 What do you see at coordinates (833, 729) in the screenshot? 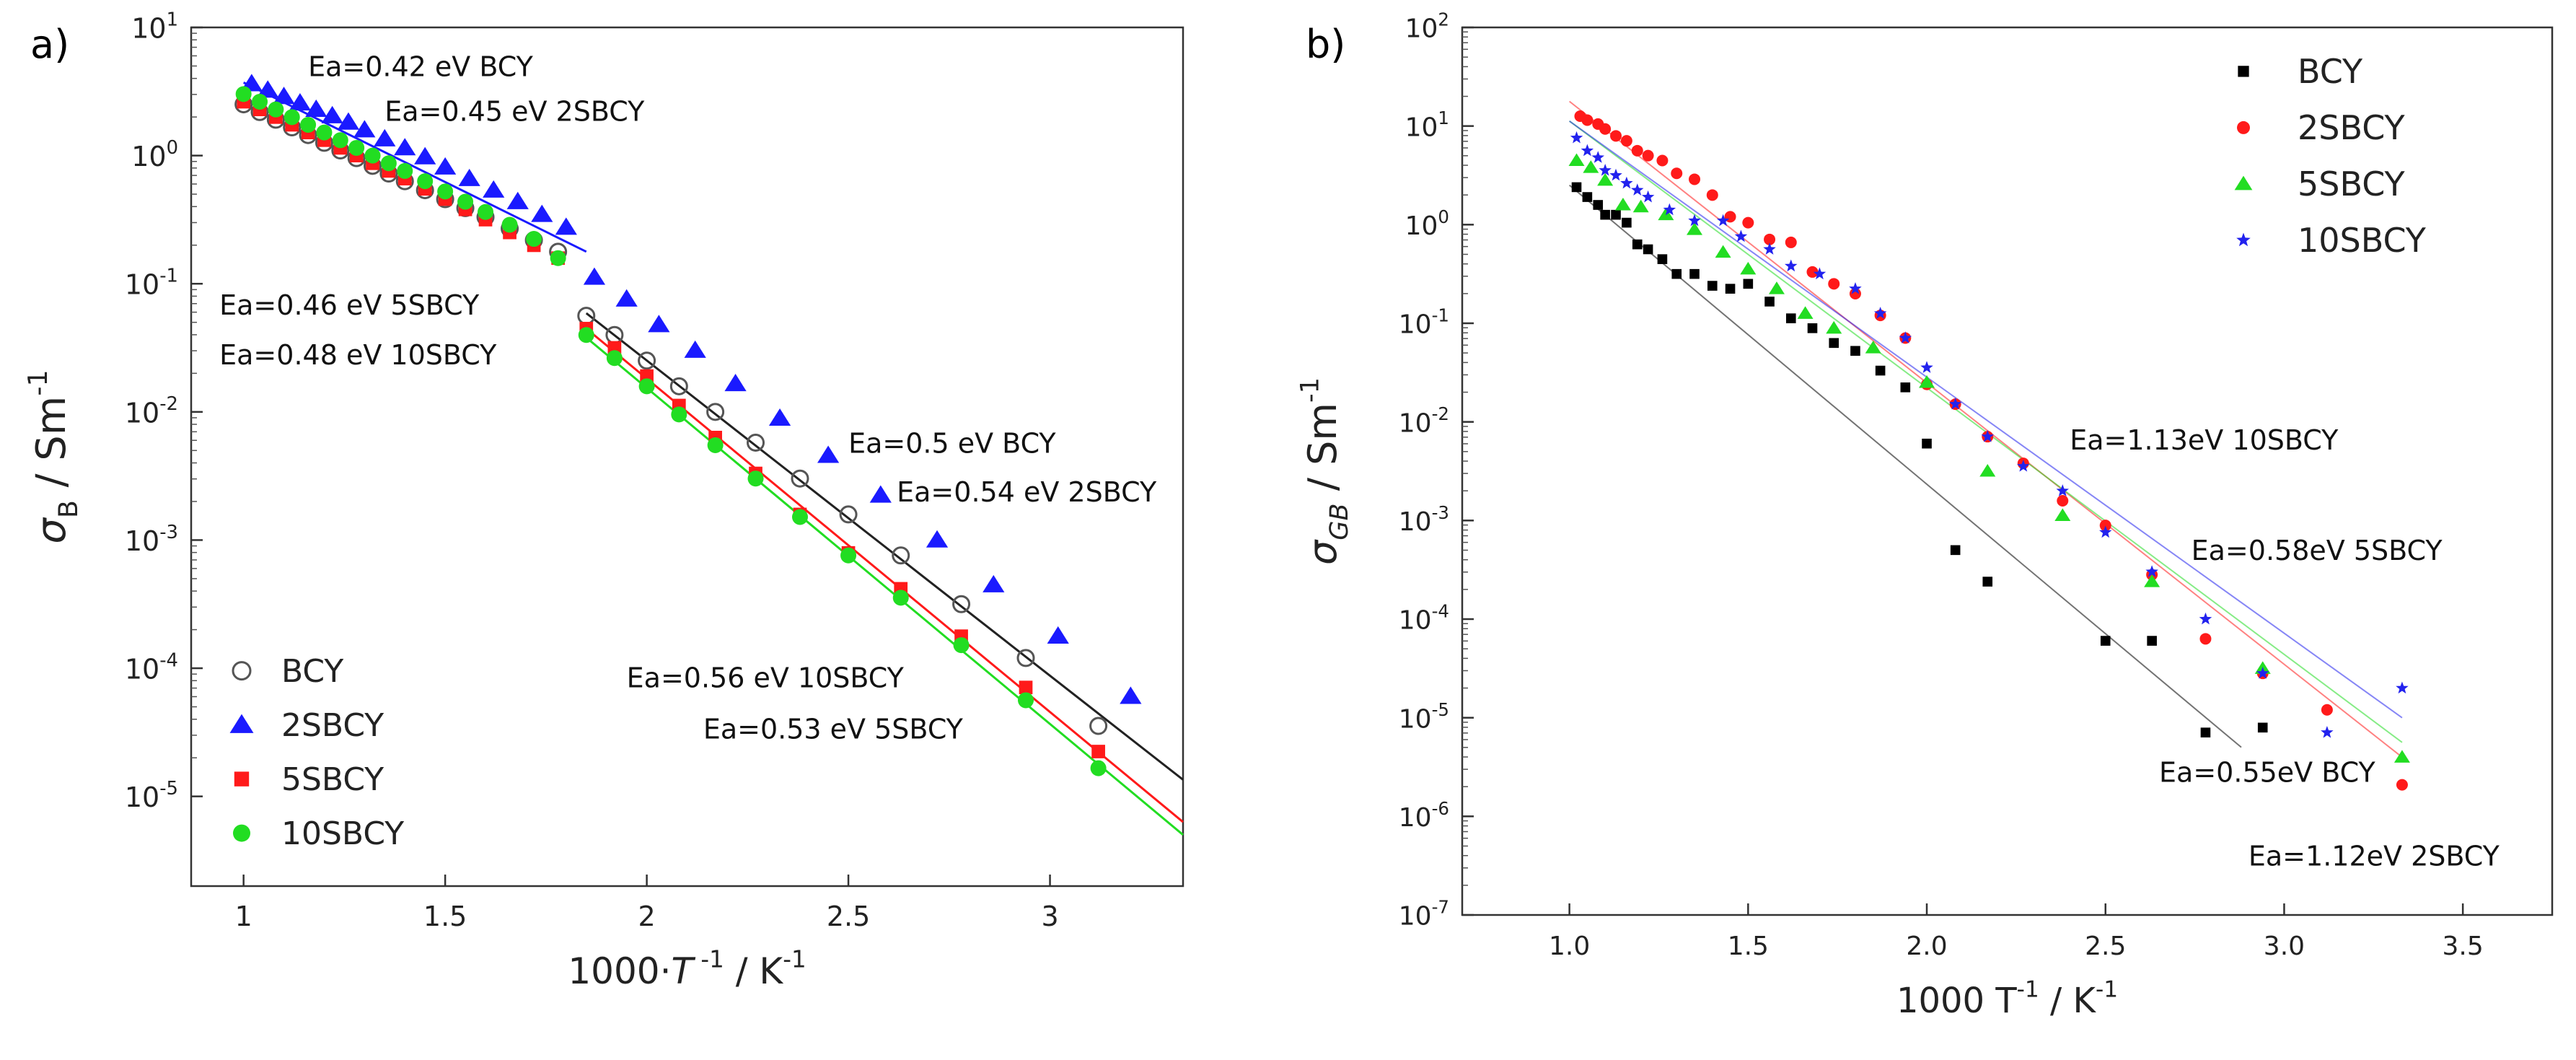
I see `annotation-text: Ea=0.53 eV 5SBCY` at bounding box center [833, 729].